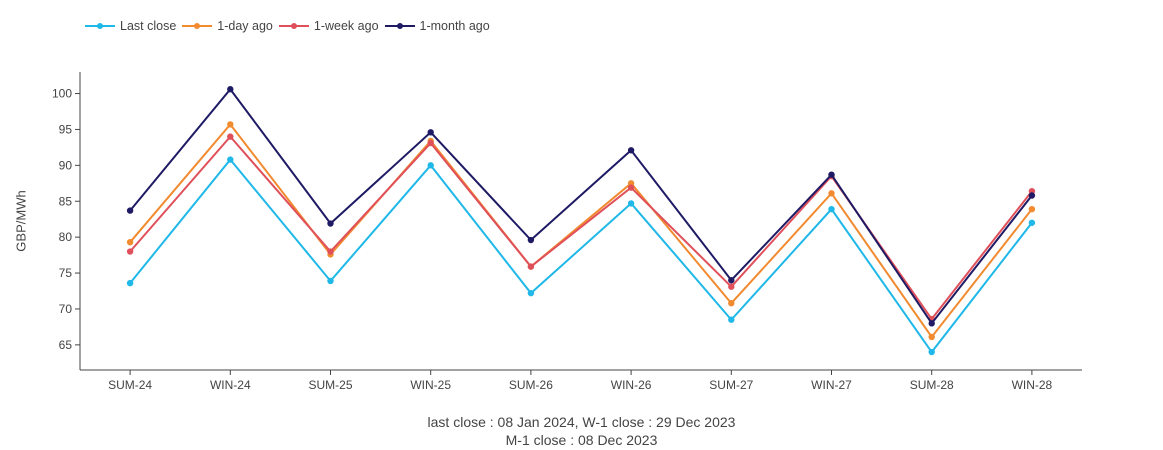 The width and height of the screenshot is (1163, 450). Describe the element at coordinates (399, 26) in the screenshot. I see `legend-swatch-1-month-ago` at that location.